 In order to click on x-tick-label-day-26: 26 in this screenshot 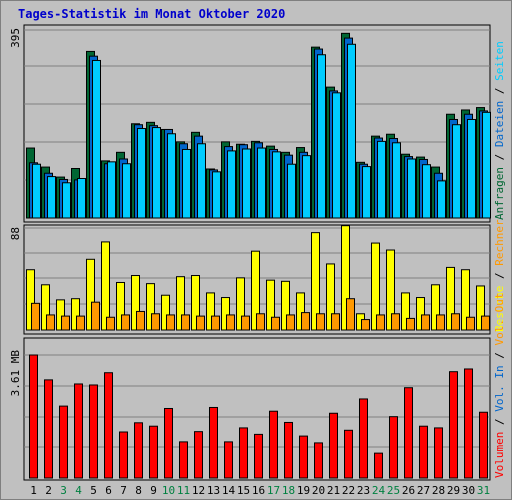, I will do `click(408, 490)`.